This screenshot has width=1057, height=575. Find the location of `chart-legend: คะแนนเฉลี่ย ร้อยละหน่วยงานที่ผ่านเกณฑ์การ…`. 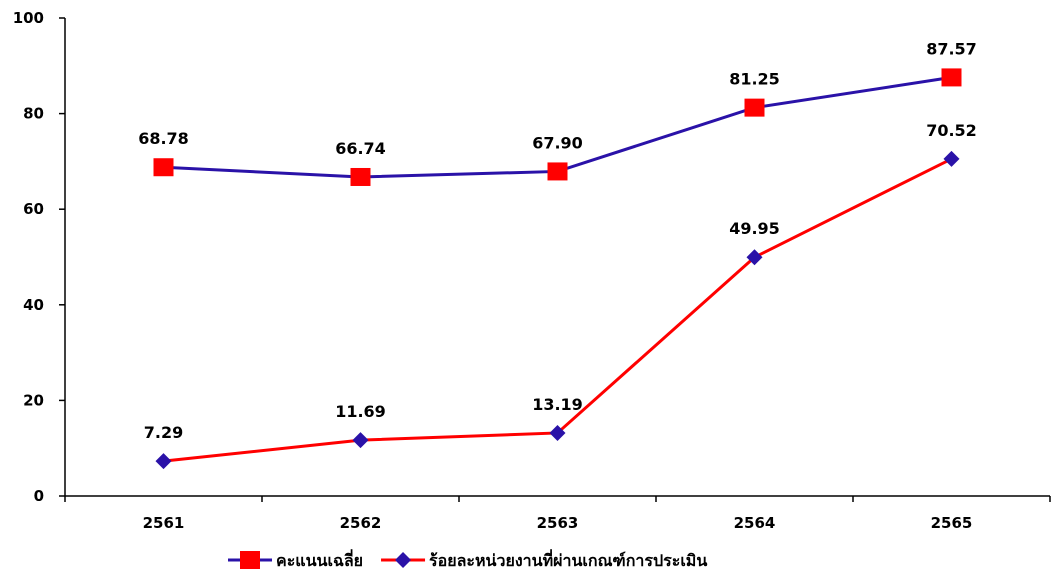

chart-legend: คะแนนเฉลี่ย ร้อยละหน่วยงานที่ผ่านเกณฑ์การ… is located at coordinates (467, 559).